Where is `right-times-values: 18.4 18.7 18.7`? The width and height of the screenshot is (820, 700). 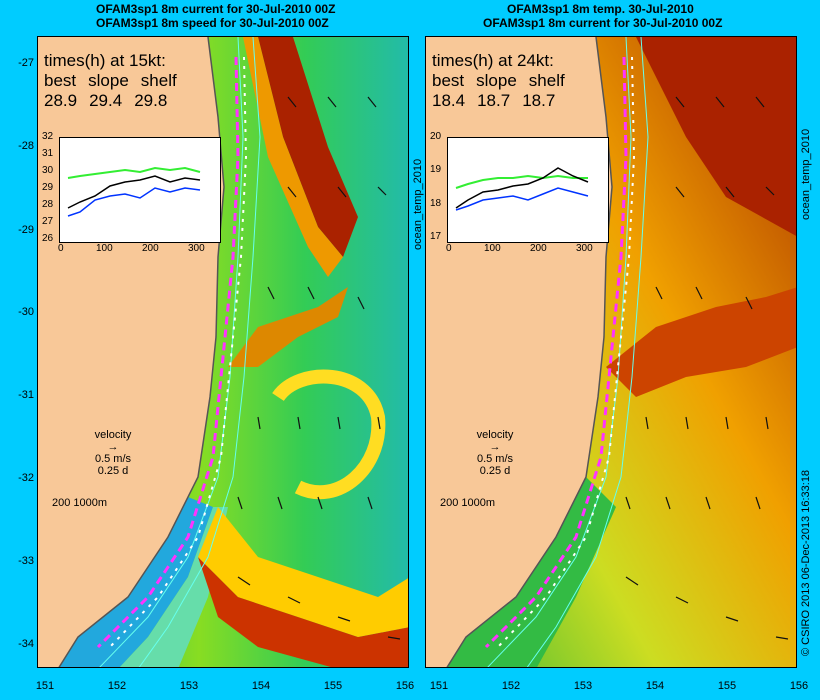 right-times-values: 18.4 18.7 18.7 is located at coordinates (498, 101).